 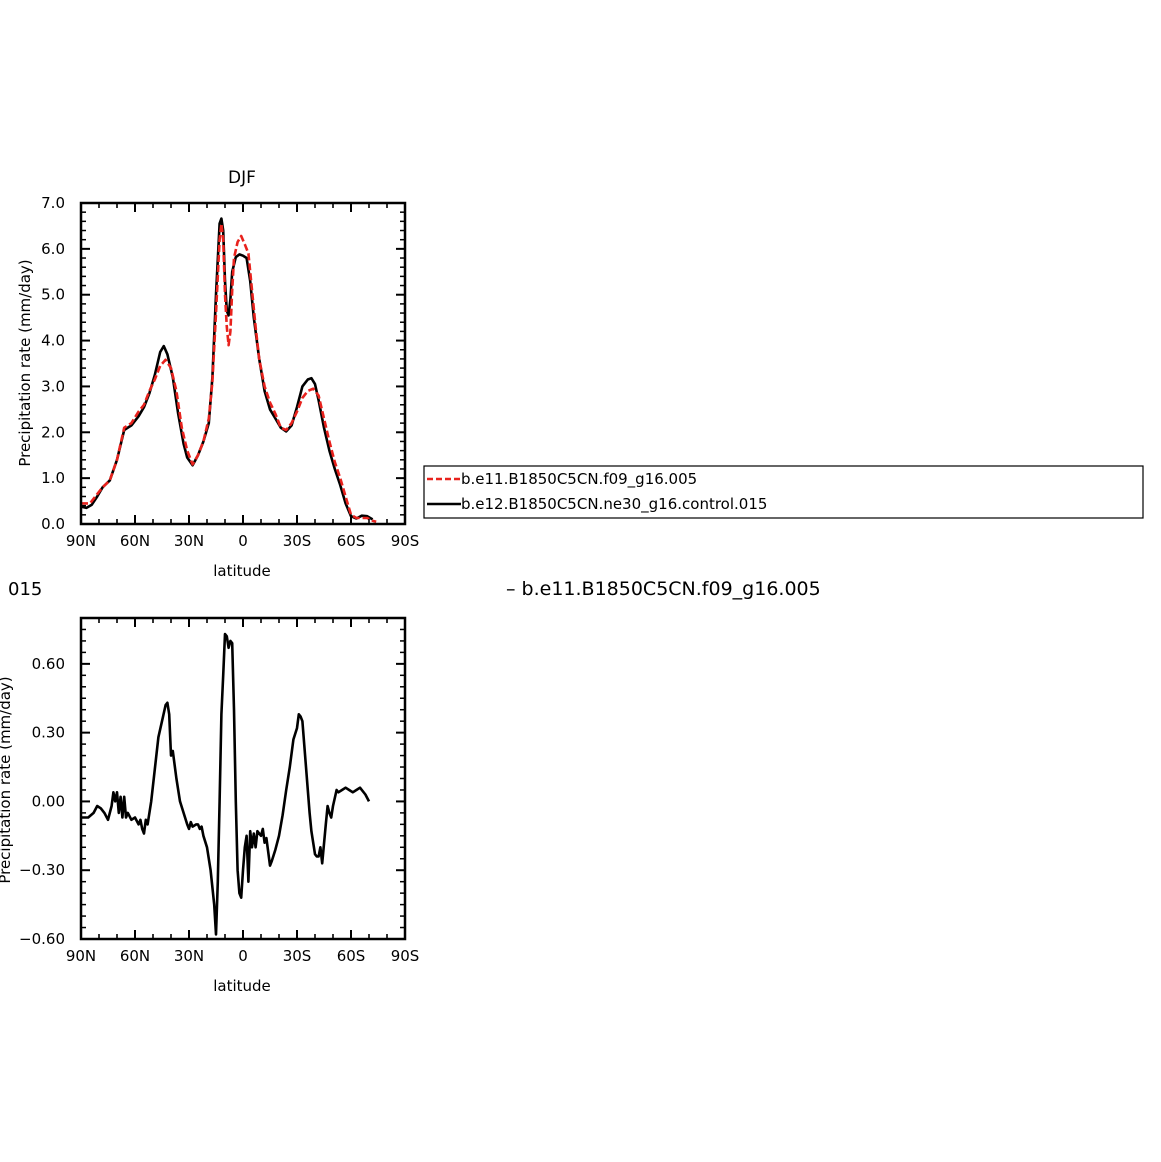 I want to click on top-x-tick-label: 0, so click(x=243, y=541).